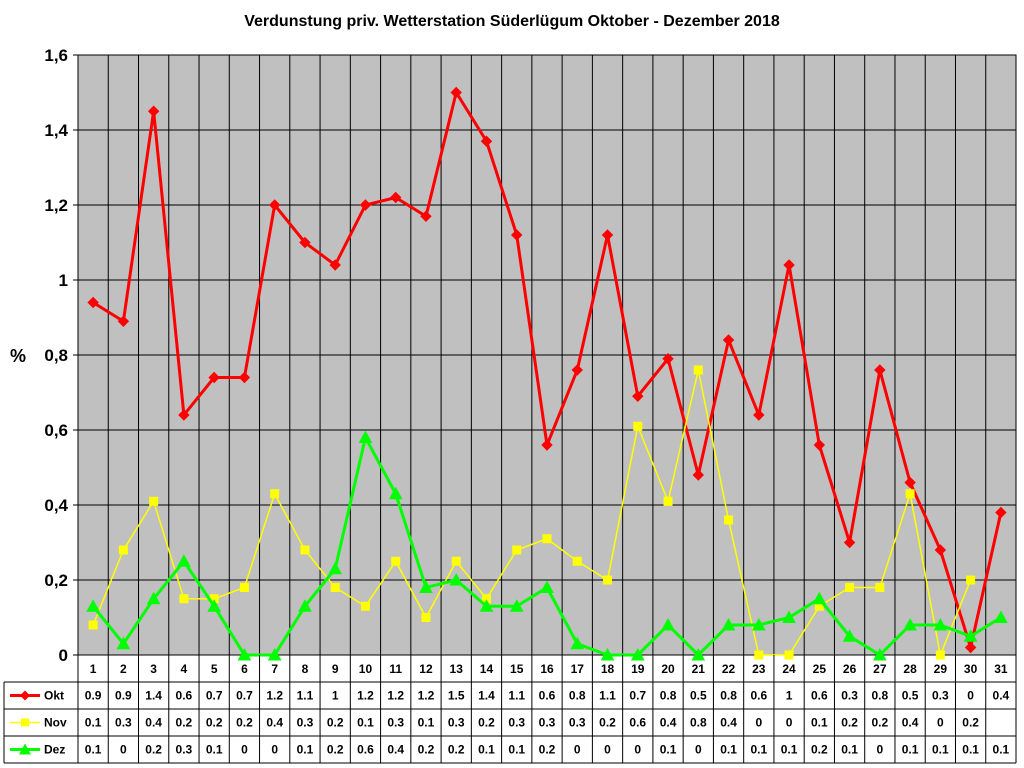  What do you see at coordinates (123, 669) in the screenshot?
I see `x-category-label: 2` at bounding box center [123, 669].